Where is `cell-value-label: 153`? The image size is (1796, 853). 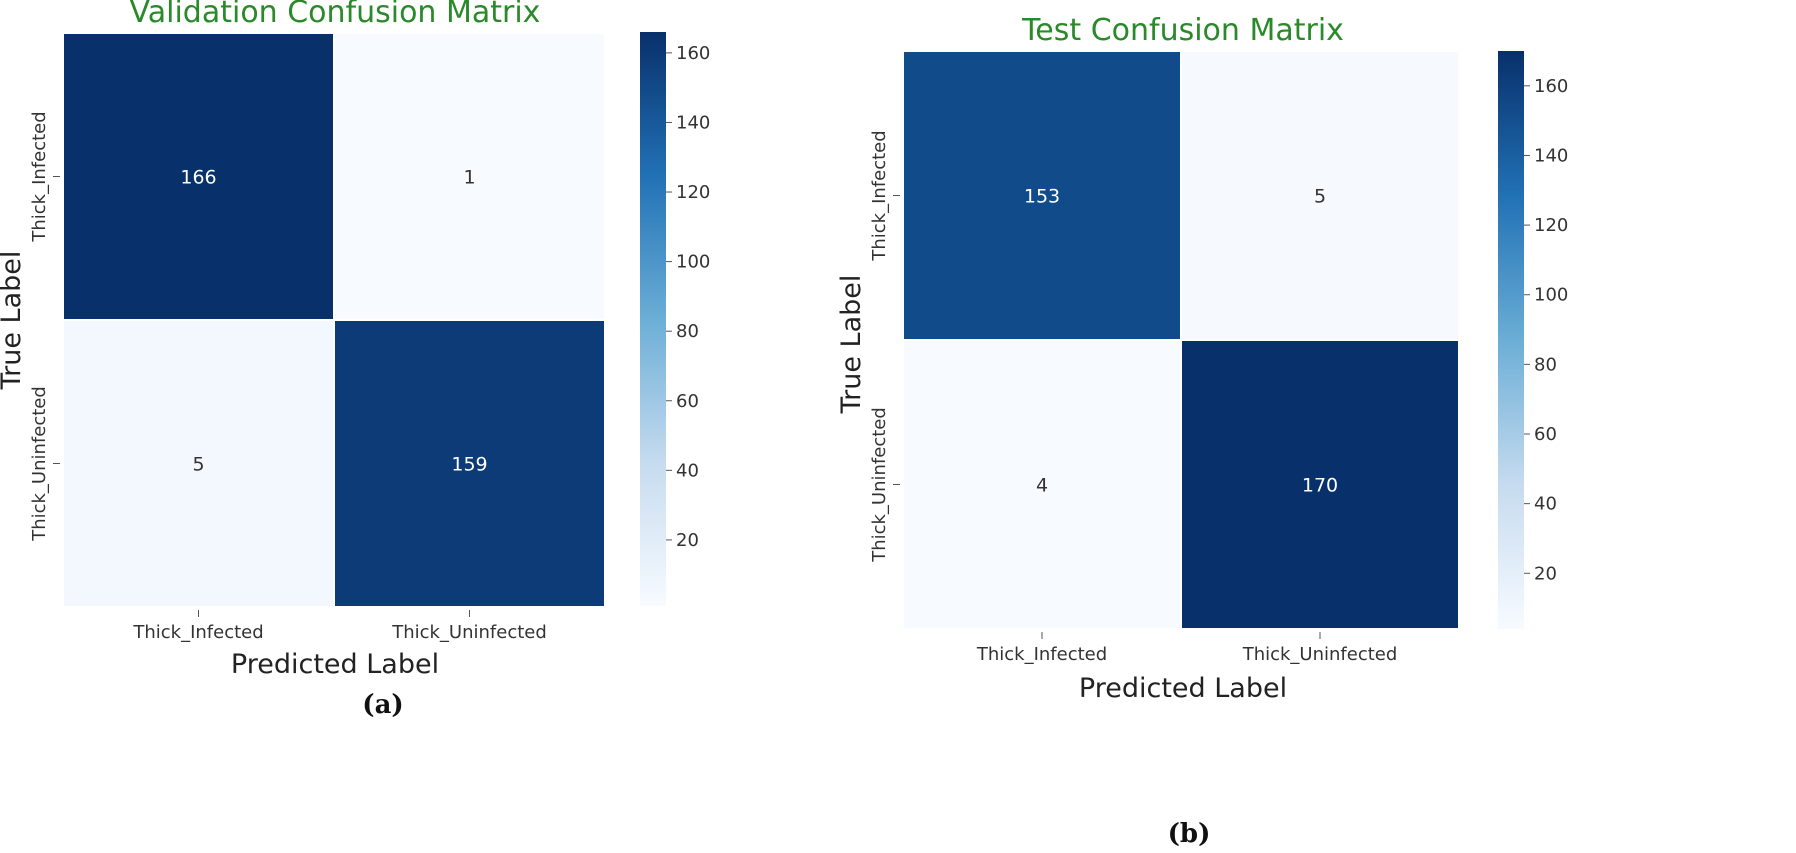
cell-value-label: 153 is located at coordinates (1042, 197).